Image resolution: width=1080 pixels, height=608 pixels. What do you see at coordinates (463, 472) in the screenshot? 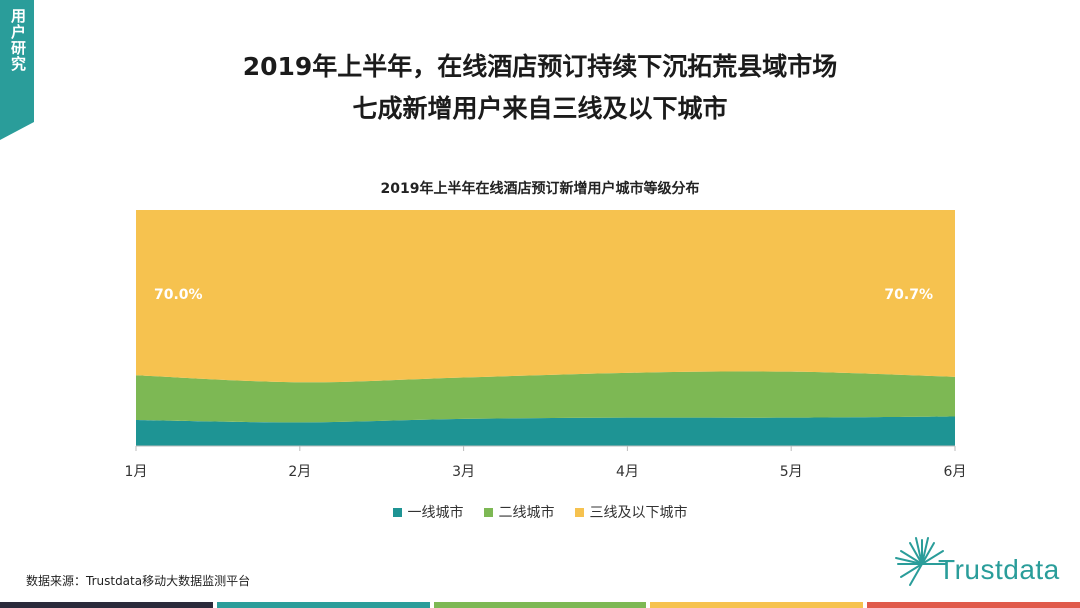
I see `x-tick-label: 3月` at bounding box center [463, 472].